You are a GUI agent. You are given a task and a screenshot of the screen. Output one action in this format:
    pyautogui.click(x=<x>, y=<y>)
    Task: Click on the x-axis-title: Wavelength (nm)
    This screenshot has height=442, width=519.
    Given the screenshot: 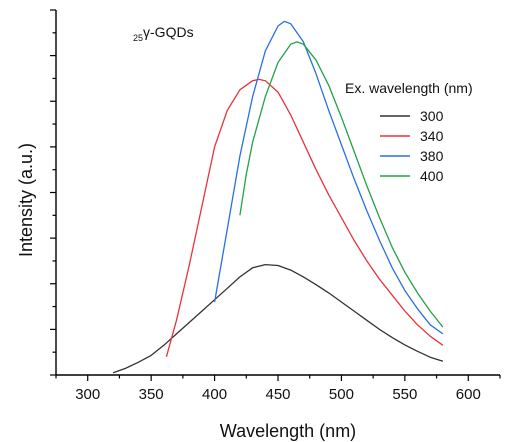 What is the action you would take?
    pyautogui.click(x=288, y=431)
    